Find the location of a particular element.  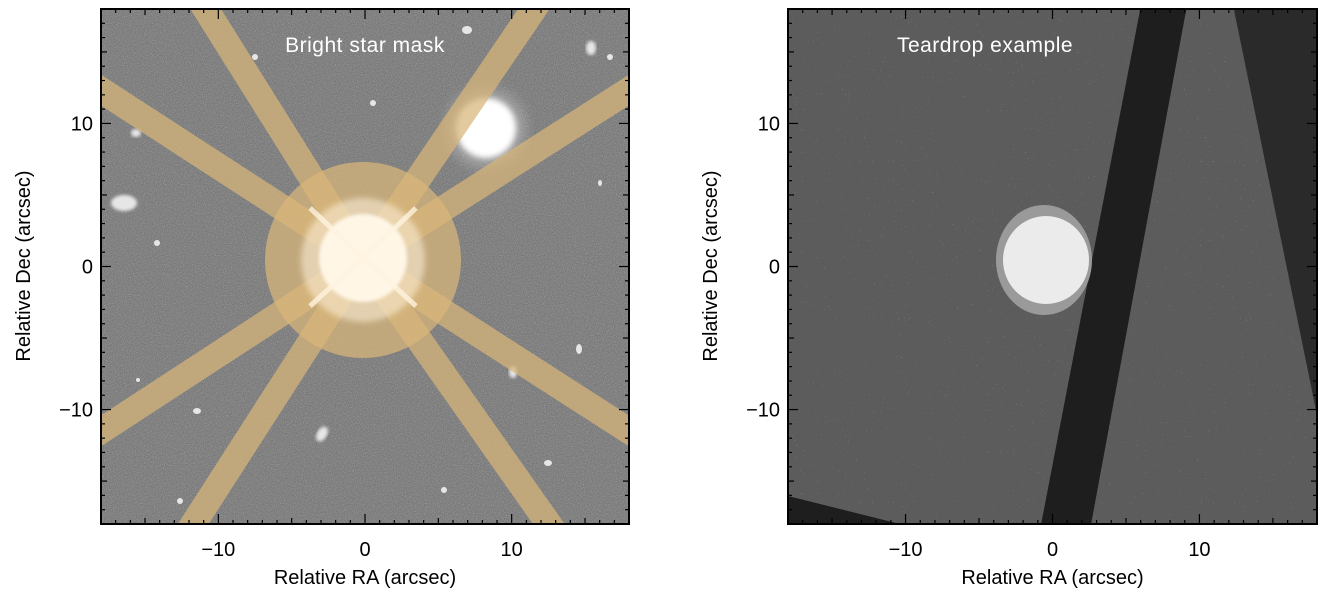

dark-stripe is located at coordinates (1114, 266).